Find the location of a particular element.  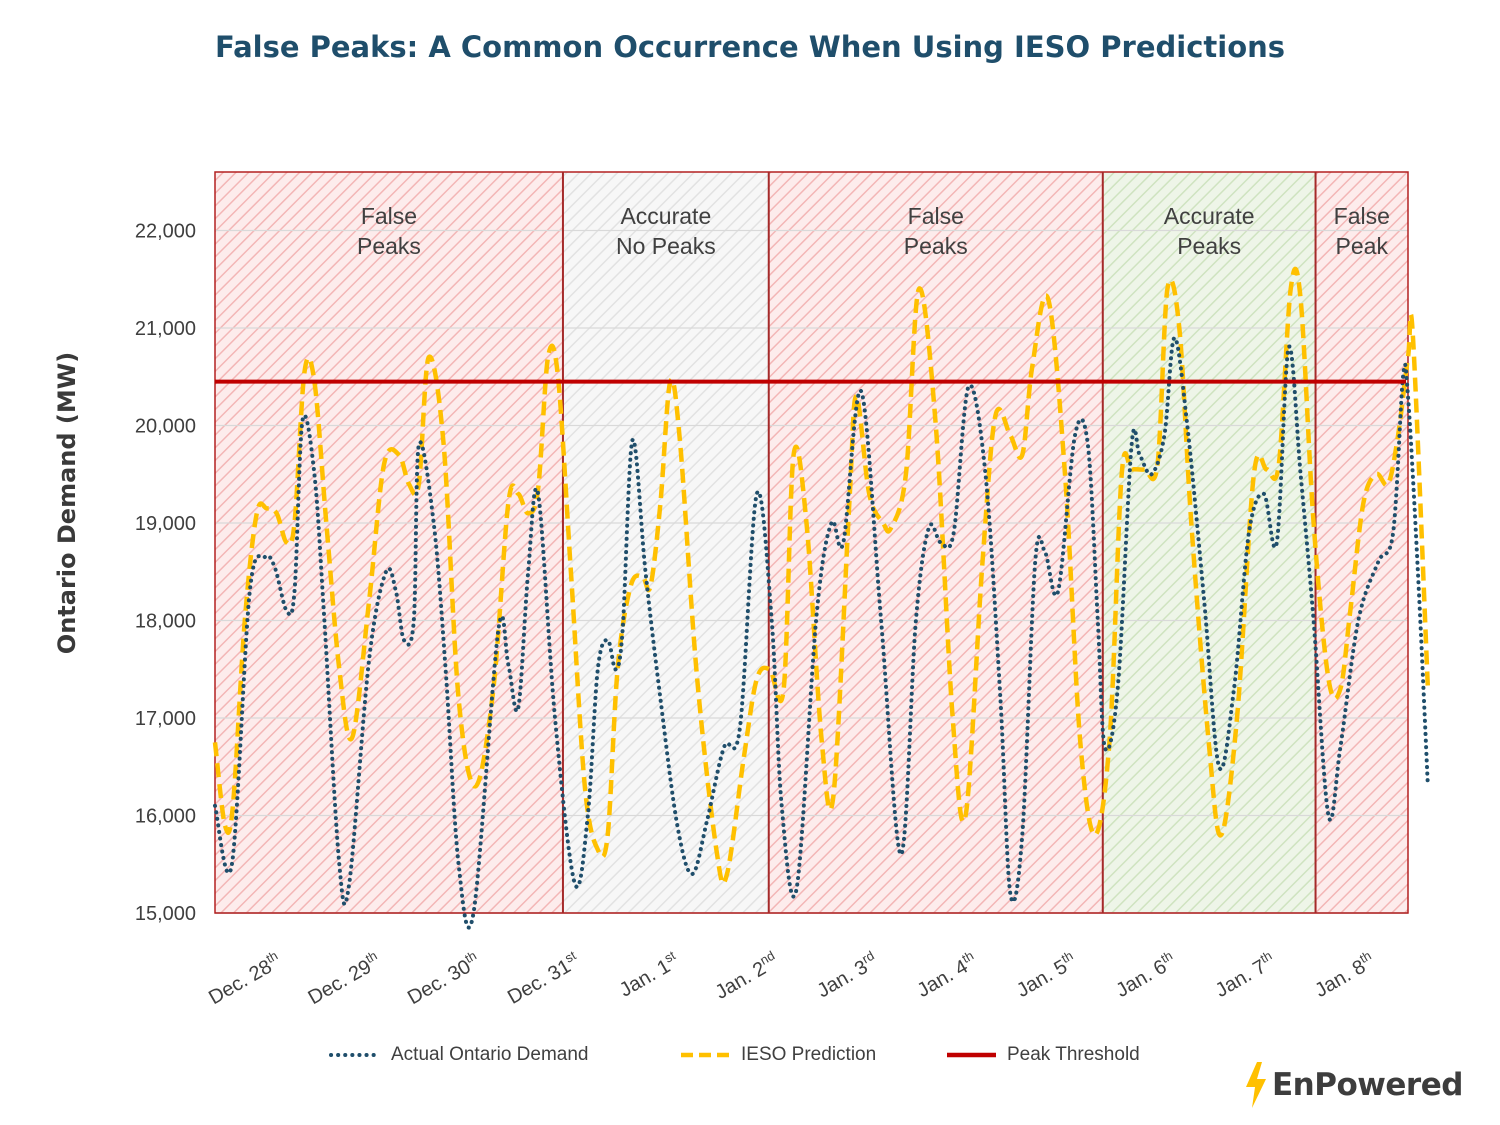

y-tick-label: 17,000 is located at coordinates (165, 719).